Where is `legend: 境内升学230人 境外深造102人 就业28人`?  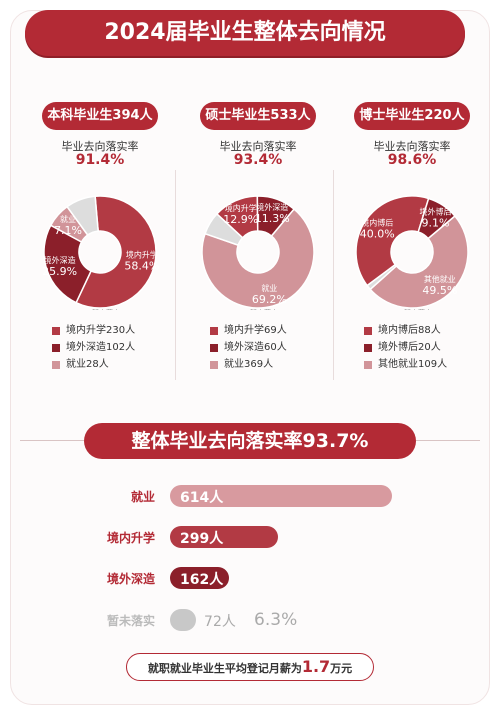 legend: 境内升学230人 境外深造102人 就业28人 is located at coordinates (93, 349).